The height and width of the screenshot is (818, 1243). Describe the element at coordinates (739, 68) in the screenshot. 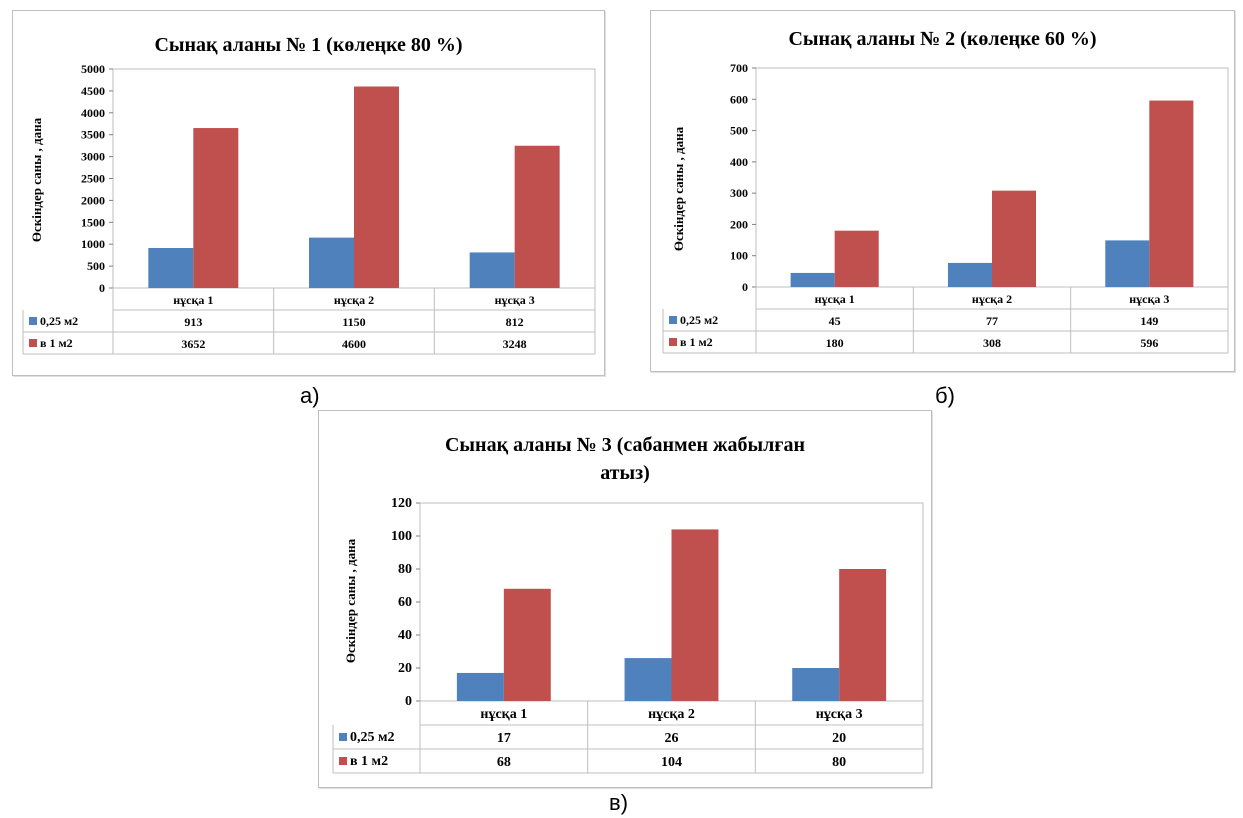

I see `y-tick-label: 700` at that location.